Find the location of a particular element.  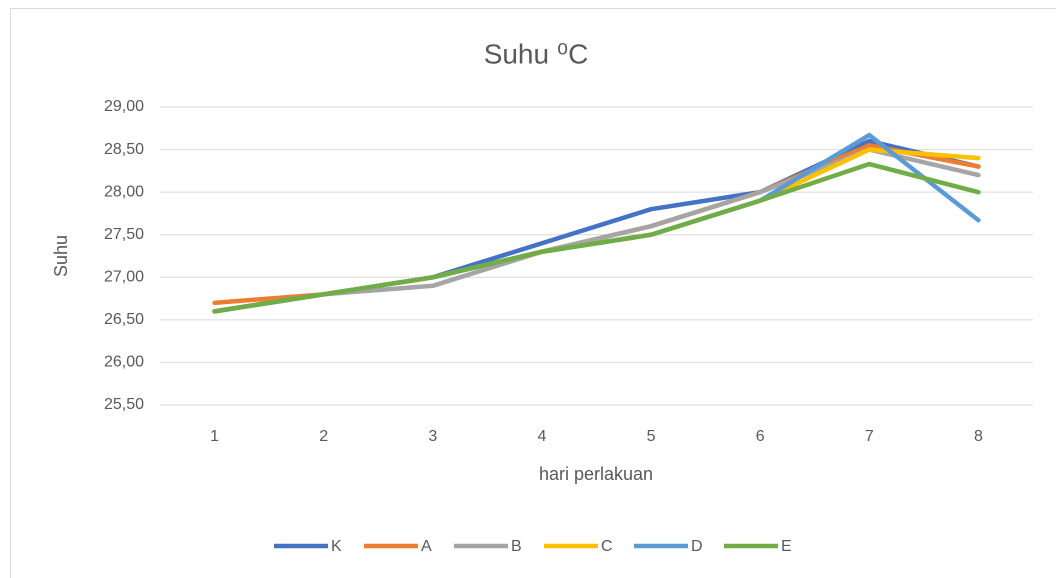

chart-title: Suhu ⁰C is located at coordinates (536, 53).